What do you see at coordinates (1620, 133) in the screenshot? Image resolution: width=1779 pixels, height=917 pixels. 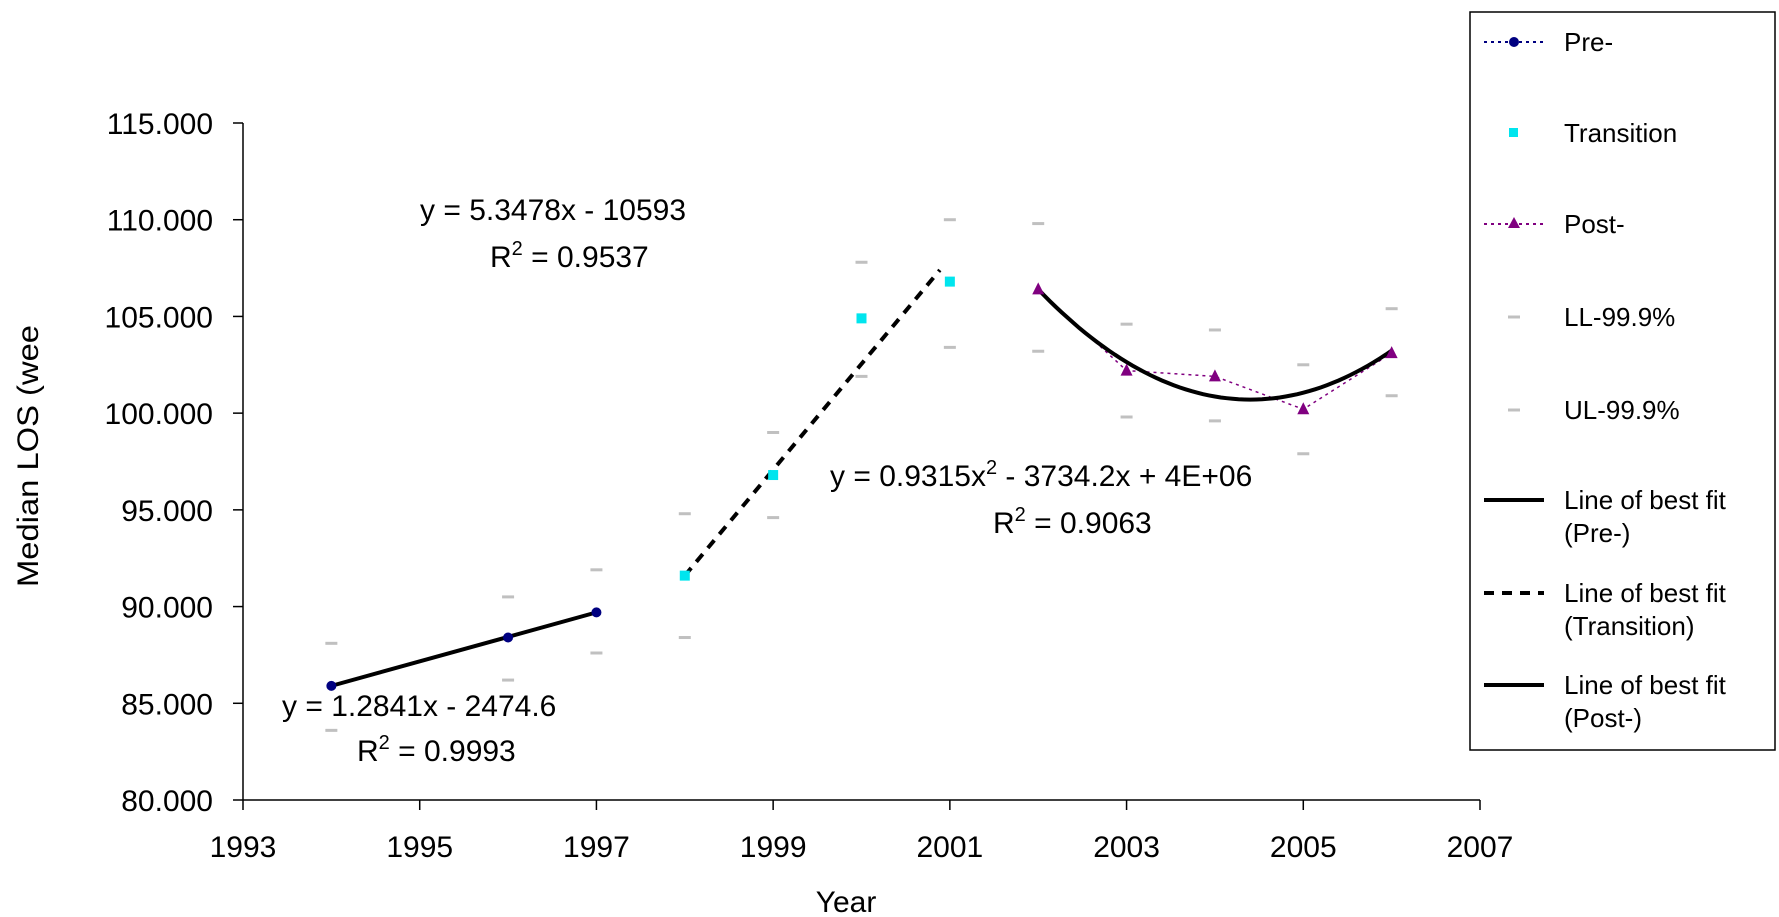 I see `legend-label-transition: Transition` at bounding box center [1620, 133].